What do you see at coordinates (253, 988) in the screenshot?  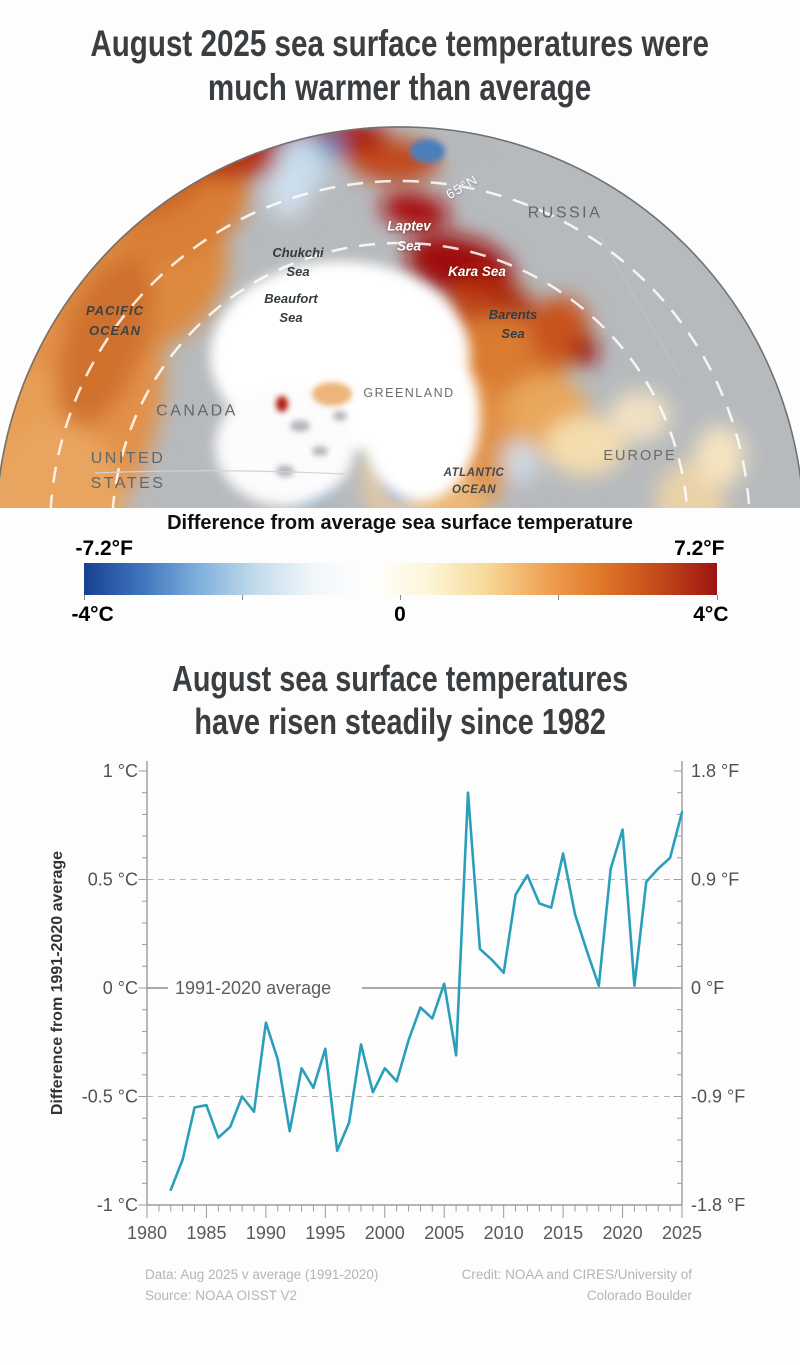 I see `baseline-label: 1991-2020 average` at bounding box center [253, 988].